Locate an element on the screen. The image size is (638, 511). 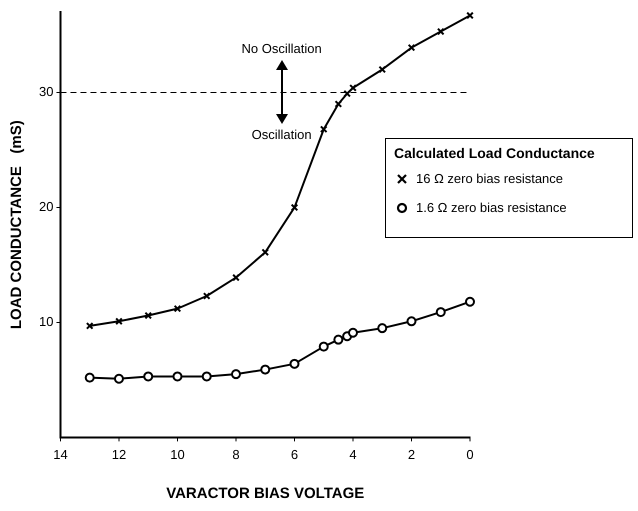
x-tick-label: 0 is located at coordinates (470, 454).